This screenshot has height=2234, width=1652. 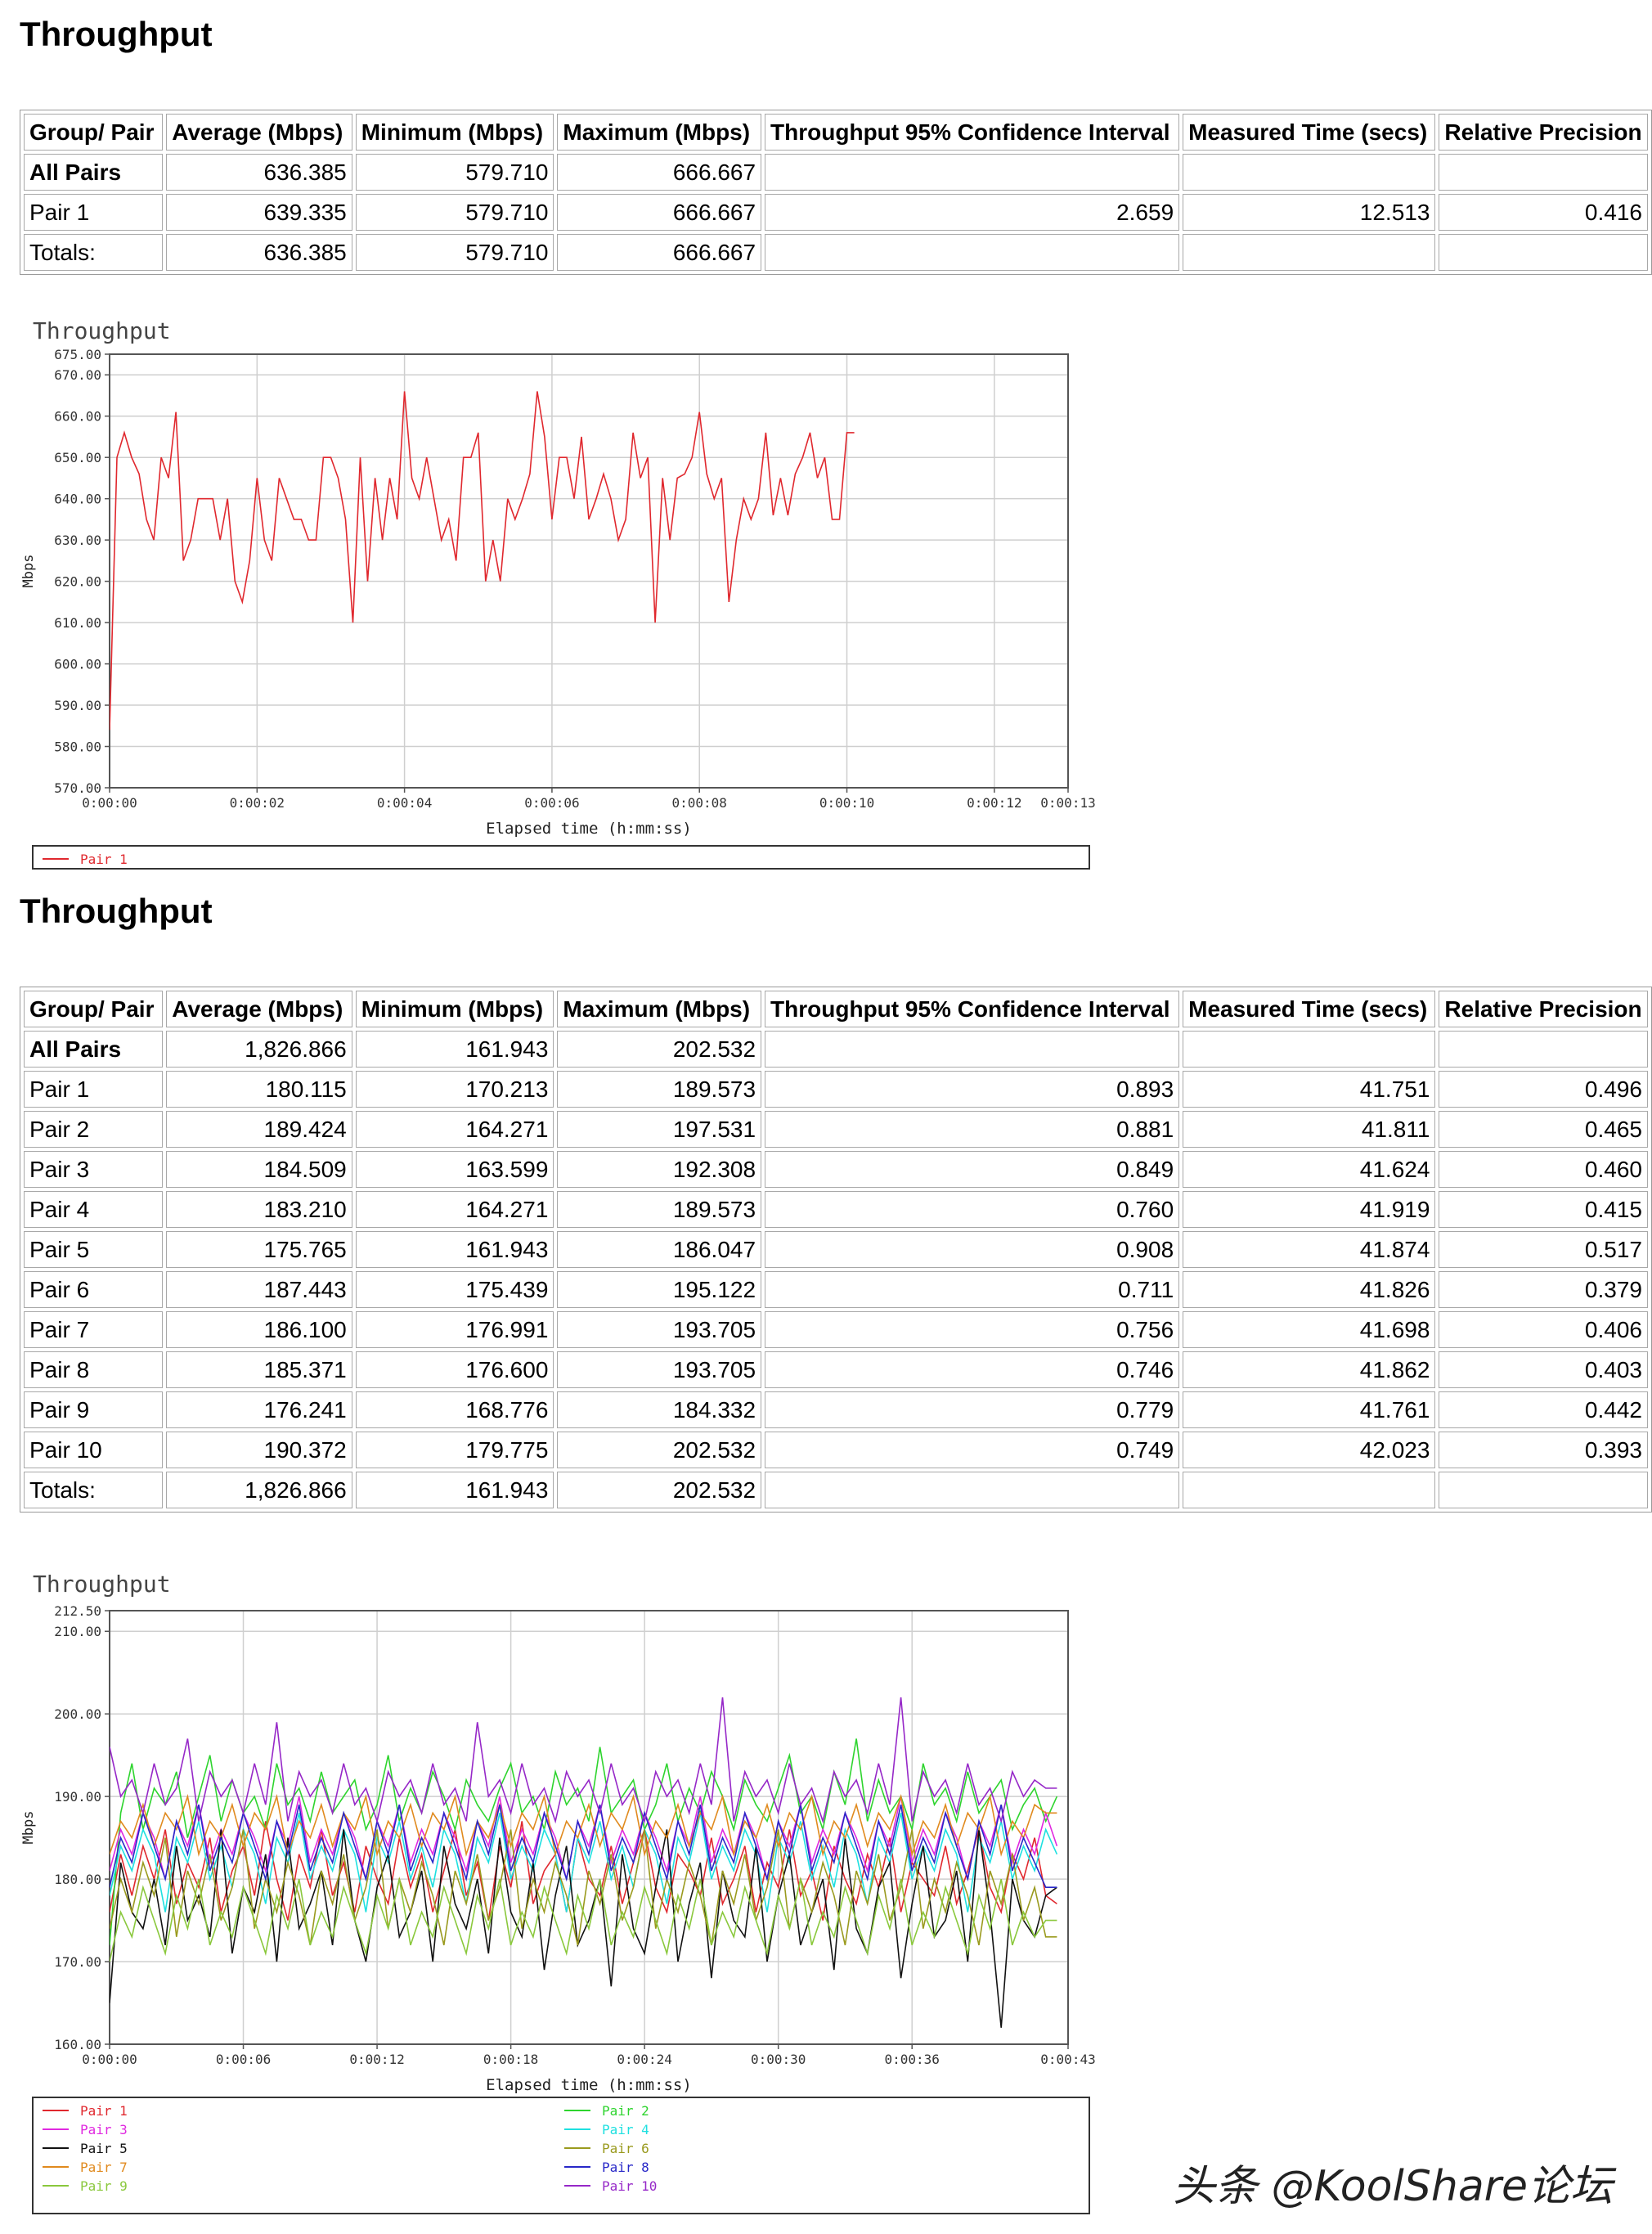 What do you see at coordinates (629, 2186) in the screenshot?
I see `legend-label-pair-10: Pair 10` at bounding box center [629, 2186].